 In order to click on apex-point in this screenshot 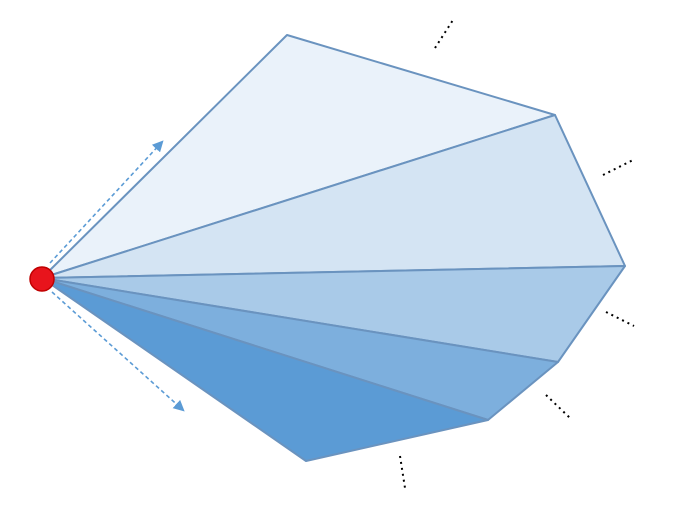, I will do `click(42, 279)`.